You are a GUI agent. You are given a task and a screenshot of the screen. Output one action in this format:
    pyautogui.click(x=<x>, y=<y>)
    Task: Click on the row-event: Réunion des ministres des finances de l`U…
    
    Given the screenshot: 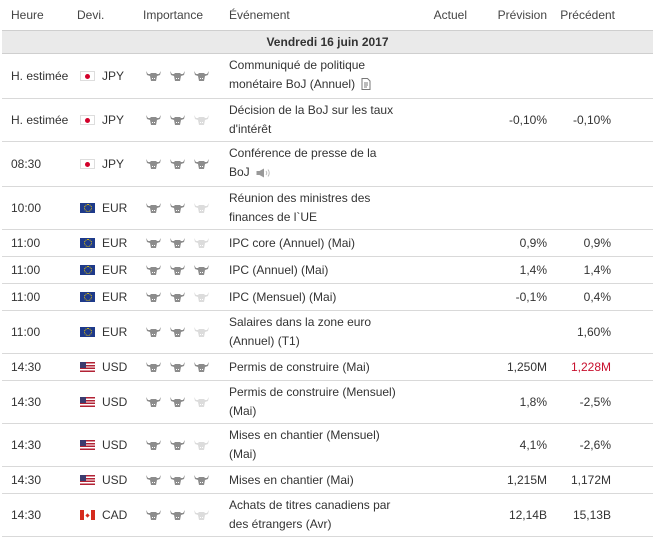 What is the action you would take?
    pyautogui.click(x=325, y=208)
    